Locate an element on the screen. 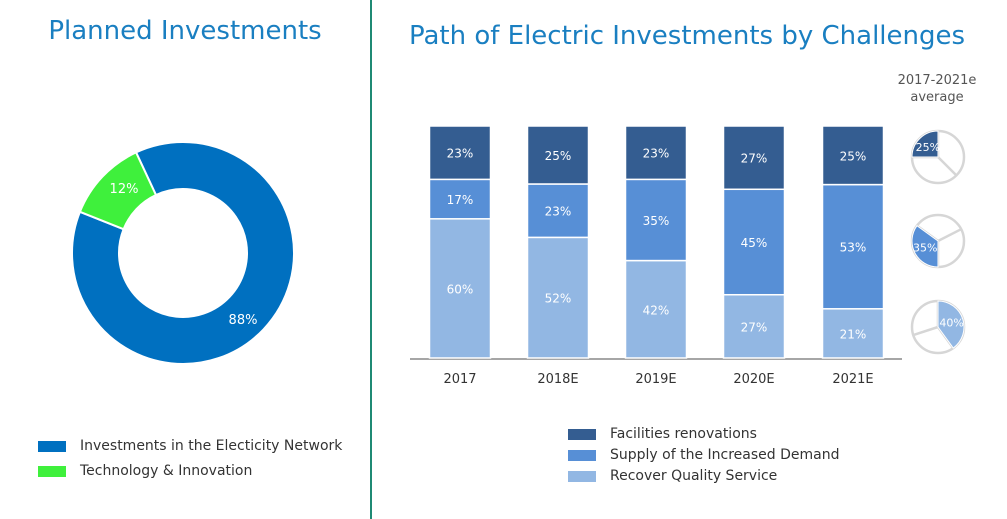 This screenshot has width=1007, height=519. bar-renovations-2018E is located at coordinates (558, 155).